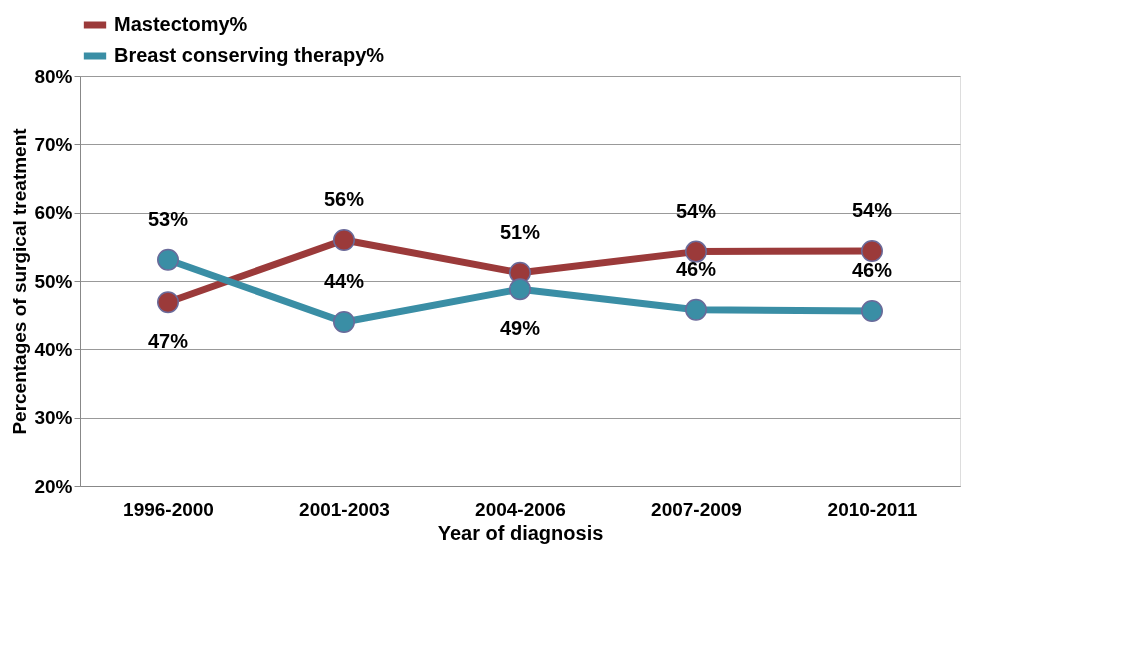 The height and width of the screenshot is (666, 1141). Describe the element at coordinates (696, 509) in the screenshot. I see `x-tick-label: 2007-2009` at that location.